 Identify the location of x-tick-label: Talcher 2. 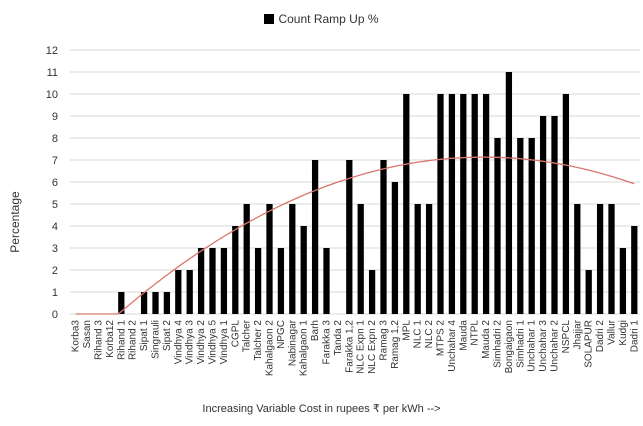
(258, 340).